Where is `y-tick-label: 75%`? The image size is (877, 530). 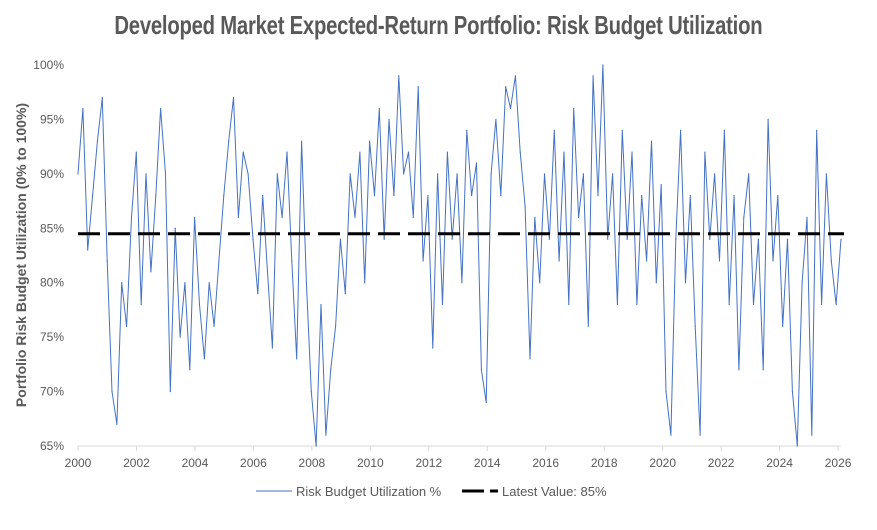 y-tick-label: 75% is located at coordinates (52, 337).